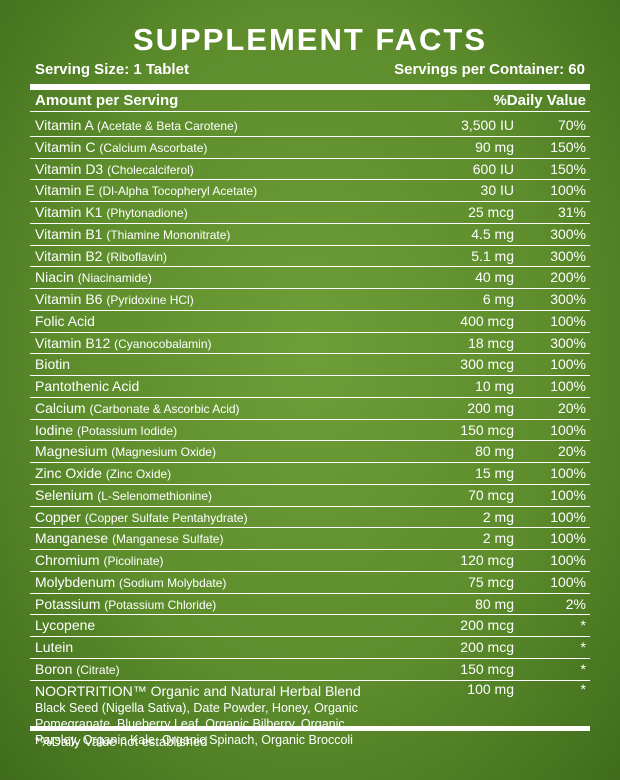 This screenshot has height=780, width=620. I want to click on nutrient-name: Magnesium, so click(71, 451).